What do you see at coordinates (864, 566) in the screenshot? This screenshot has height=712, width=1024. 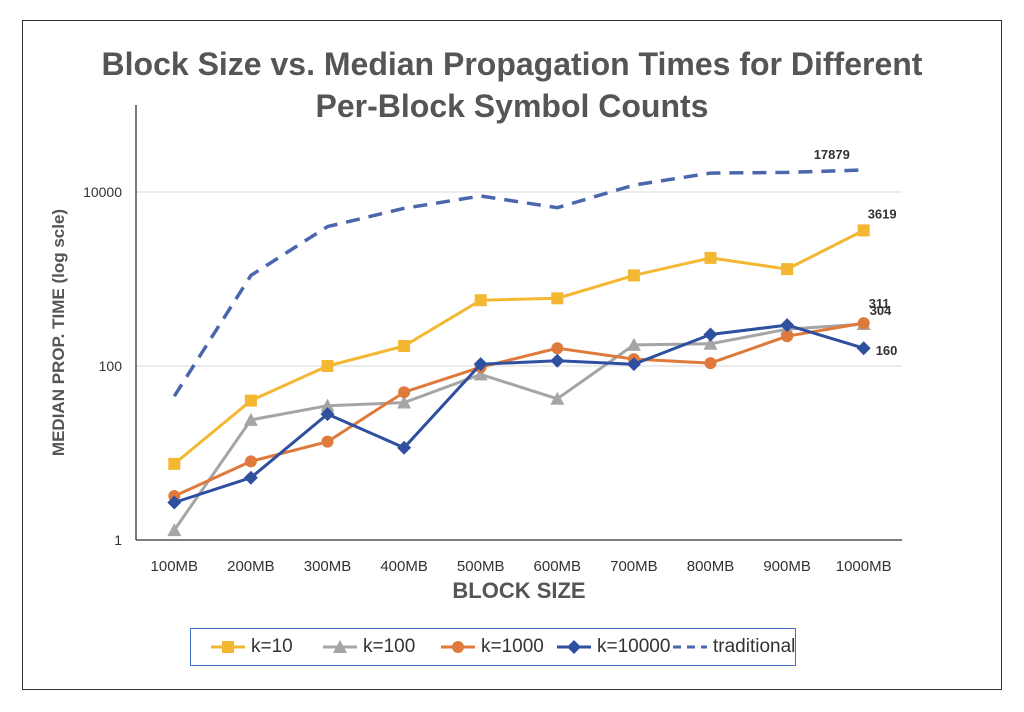 I see `x-tick-label: 1000MB` at bounding box center [864, 566].